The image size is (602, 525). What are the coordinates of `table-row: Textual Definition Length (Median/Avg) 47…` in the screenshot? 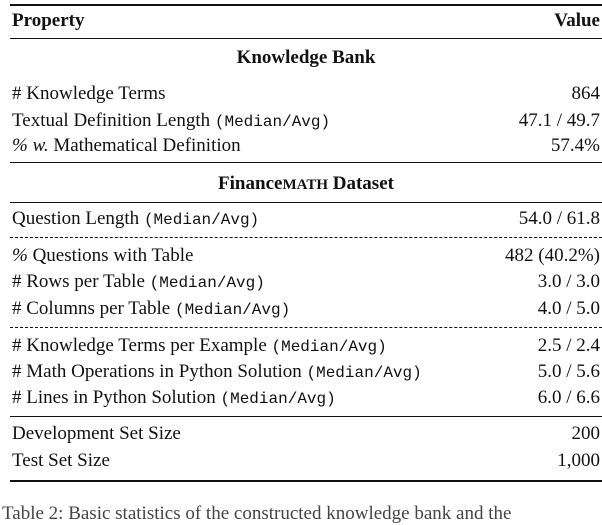 It's located at (306, 120).